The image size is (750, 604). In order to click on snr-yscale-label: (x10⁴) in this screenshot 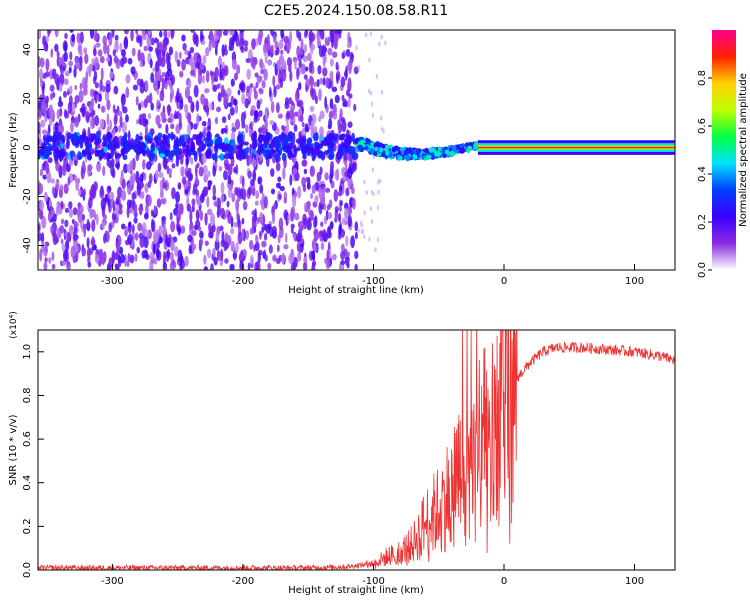, I will do `click(14, 324)`.